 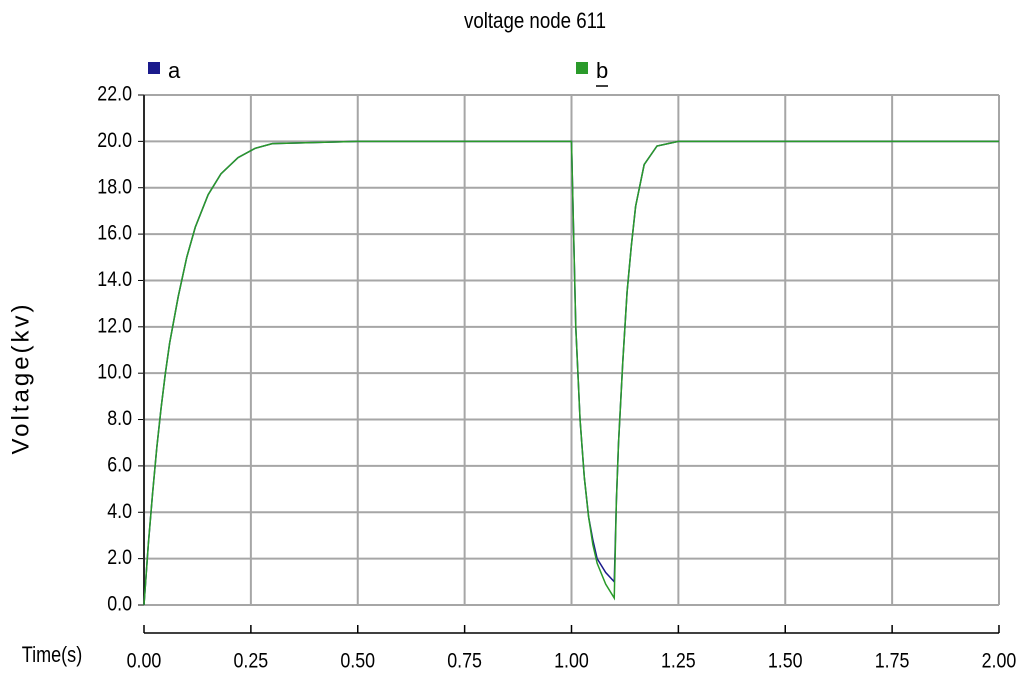 I want to click on x-tick-label: 0.25, so click(x=251, y=661).